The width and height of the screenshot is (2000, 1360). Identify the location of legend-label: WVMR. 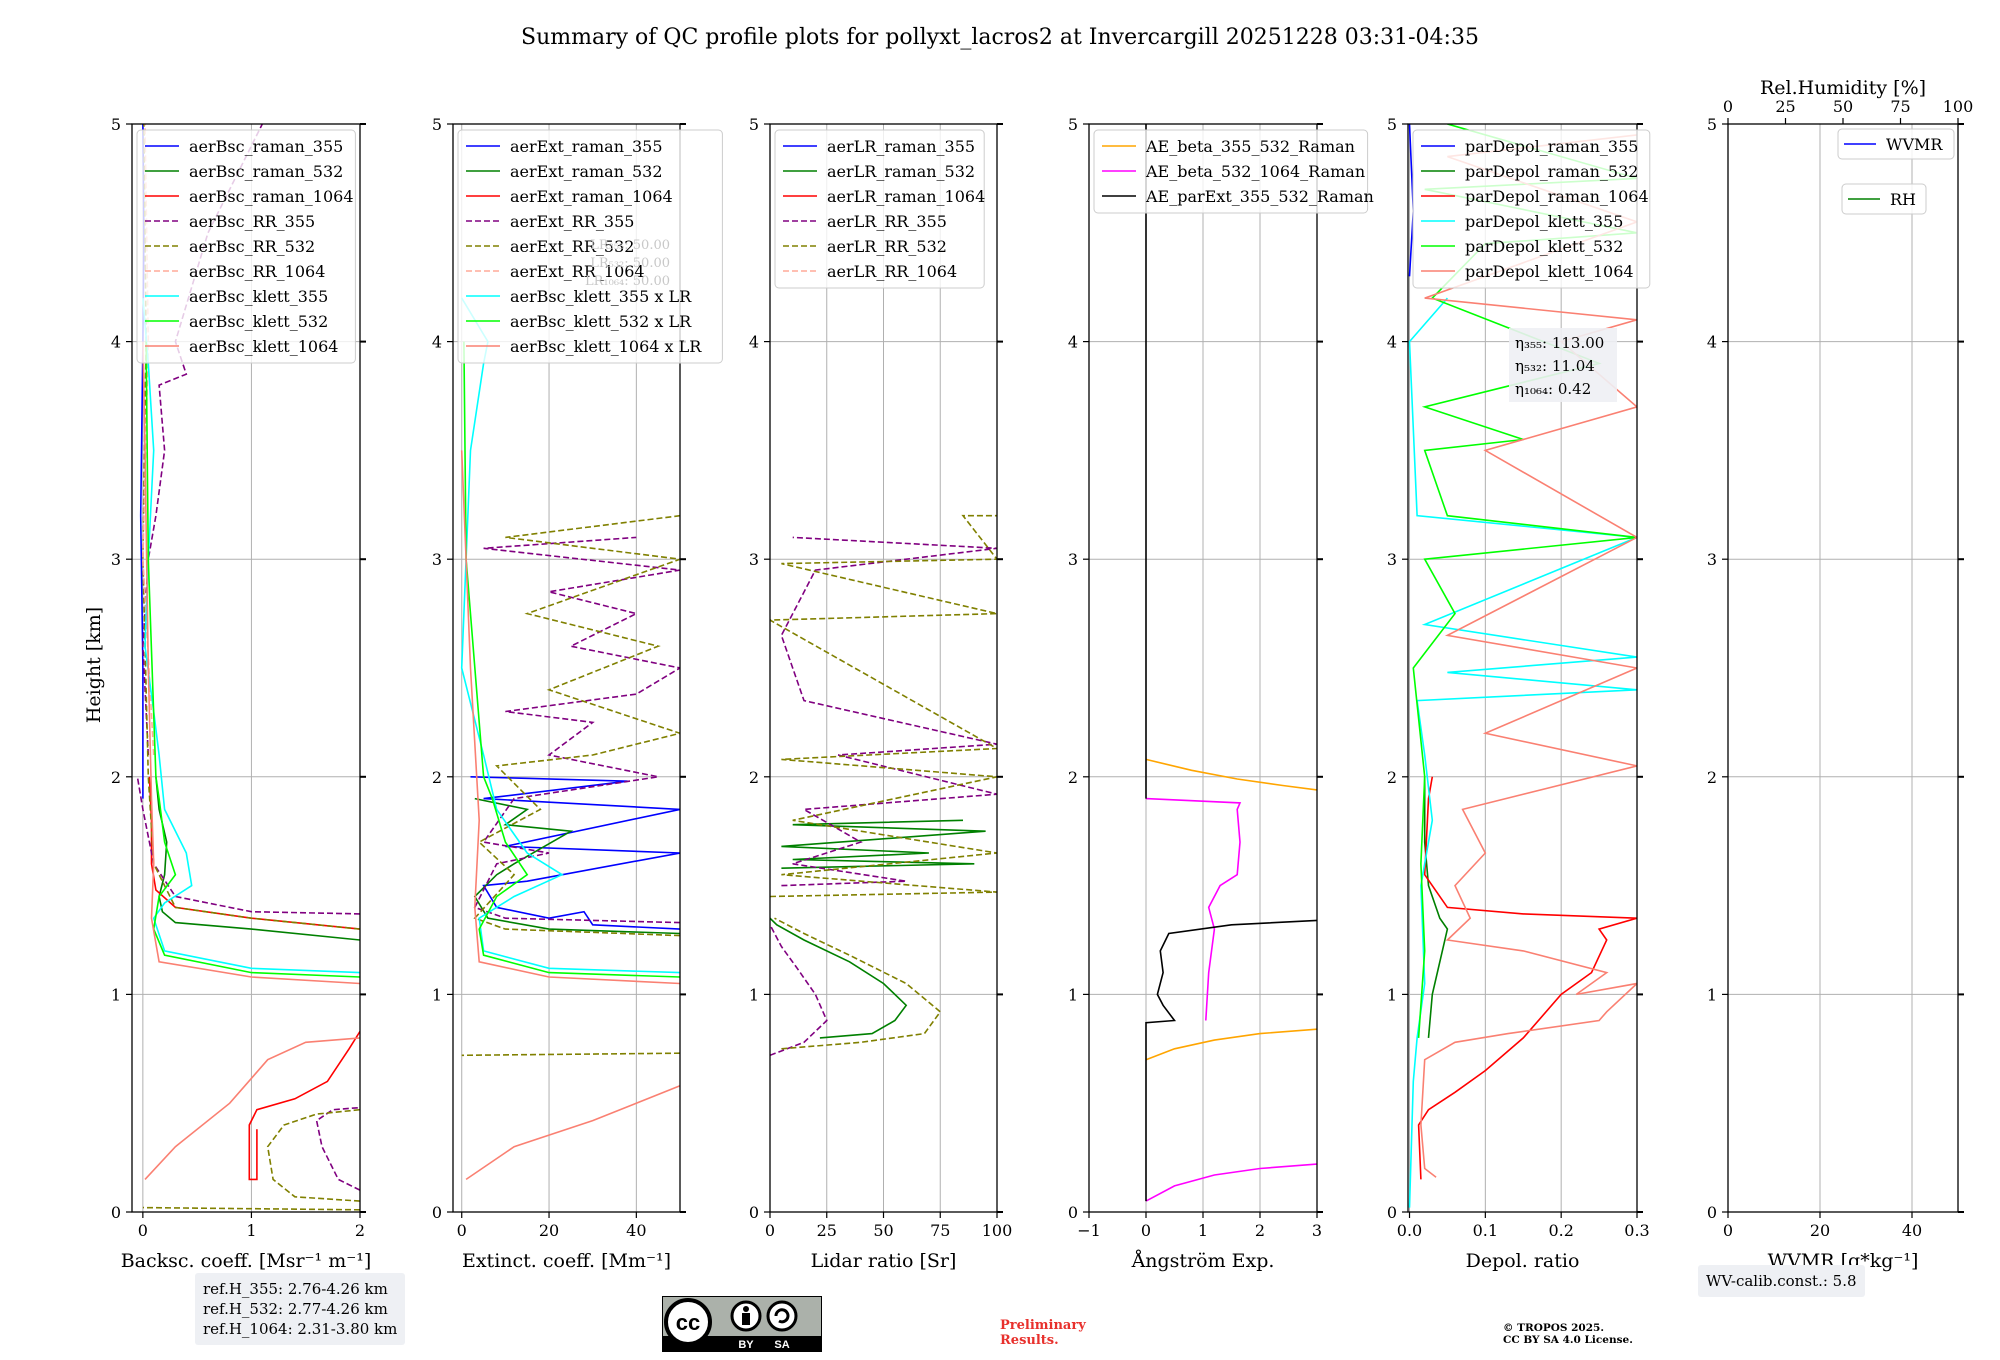
(1914, 144).